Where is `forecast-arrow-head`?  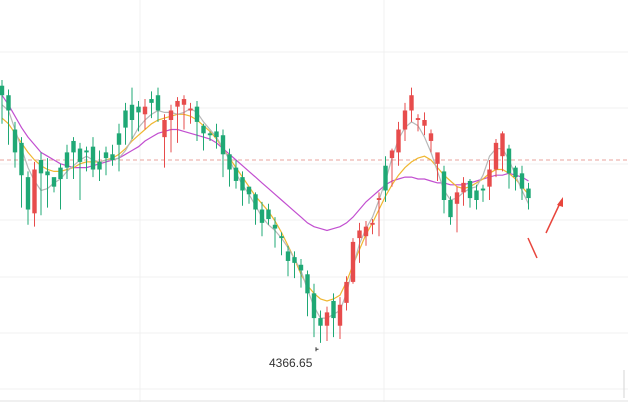
forecast-arrow-head is located at coordinates (560, 202).